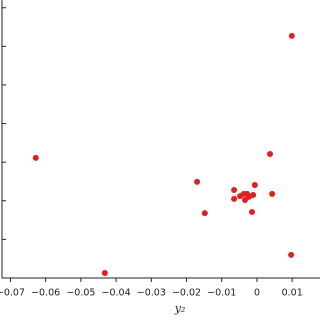 This screenshot has width=320, height=320. Describe the element at coordinates (221, 293) in the screenshot. I see `x-tick-label: −0.01` at that location.